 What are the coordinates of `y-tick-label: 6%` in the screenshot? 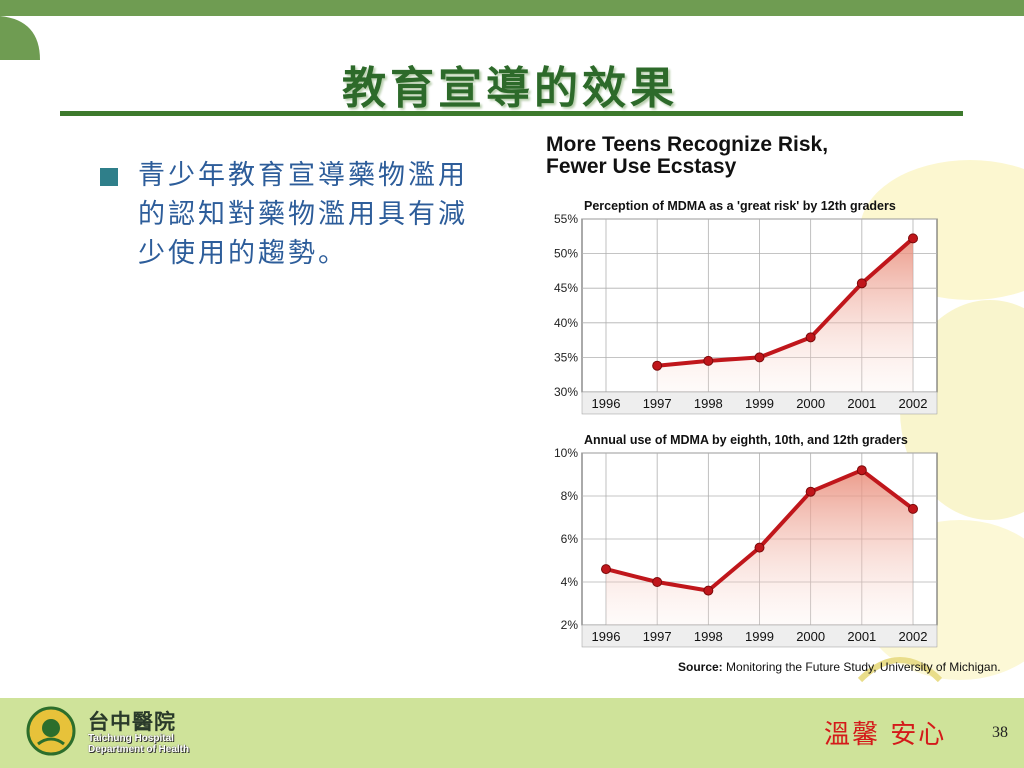 It's located at (570, 539).